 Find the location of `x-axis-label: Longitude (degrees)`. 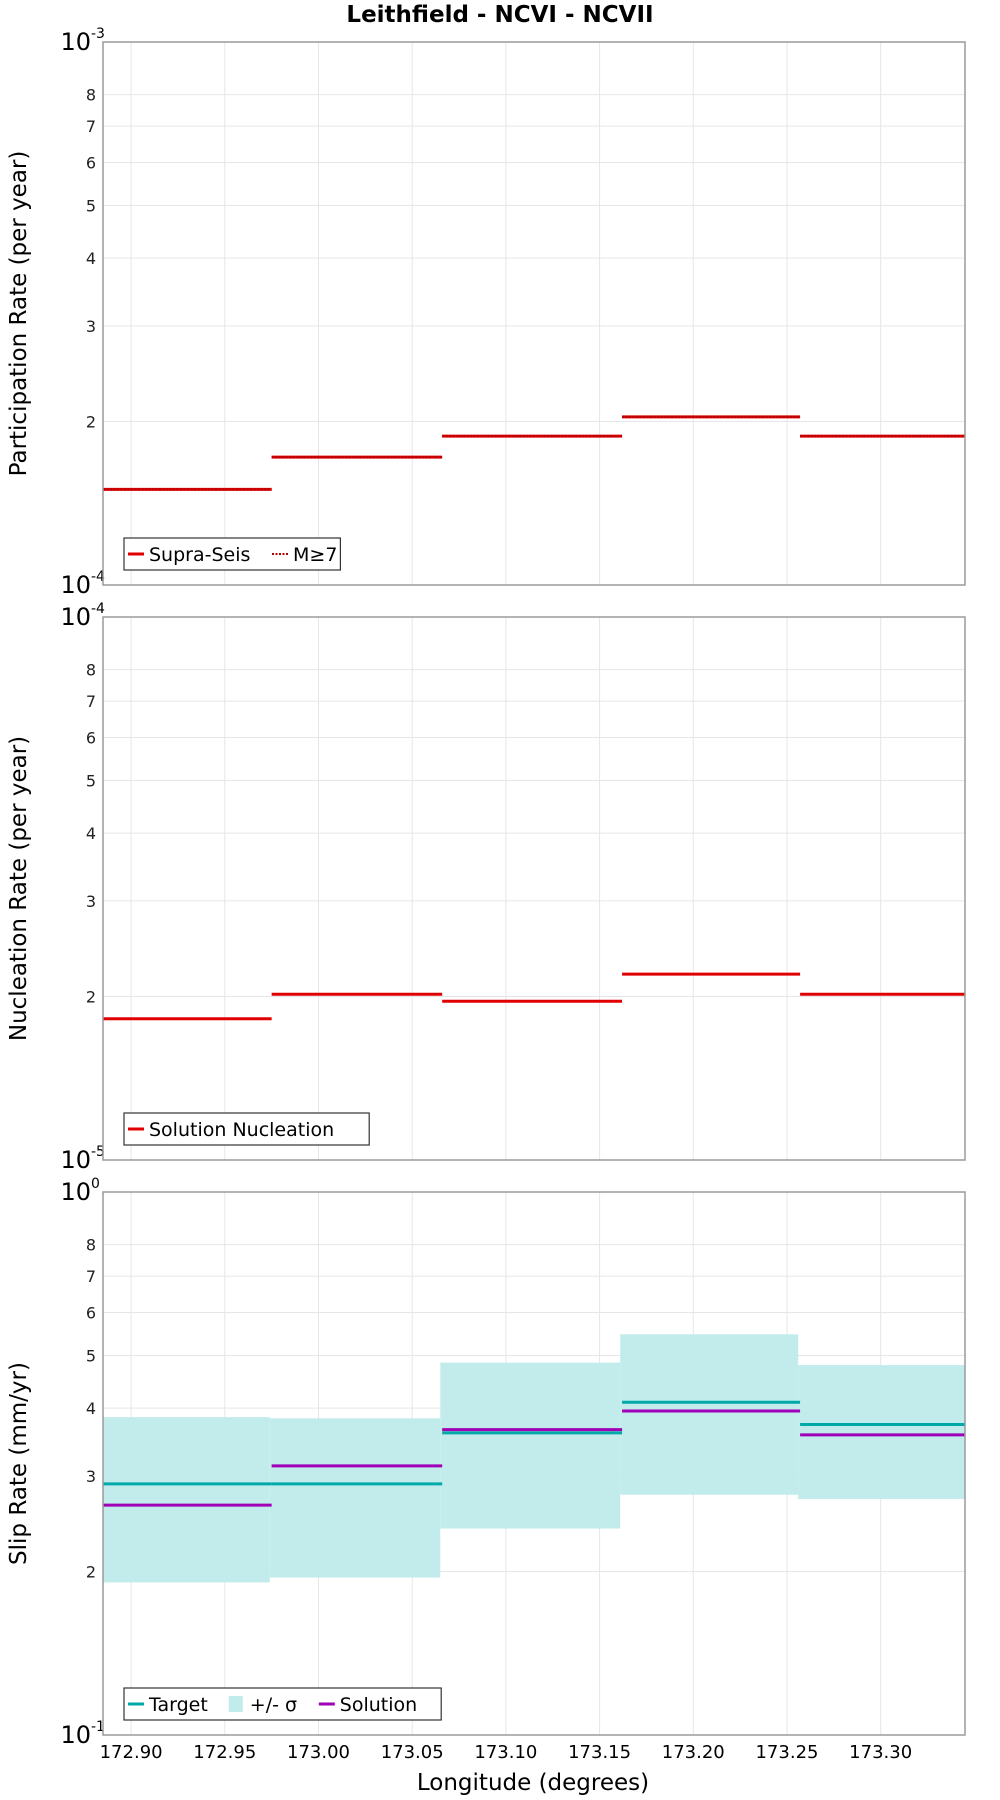

x-axis-label: Longitude (degrees) is located at coordinates (533, 1783).